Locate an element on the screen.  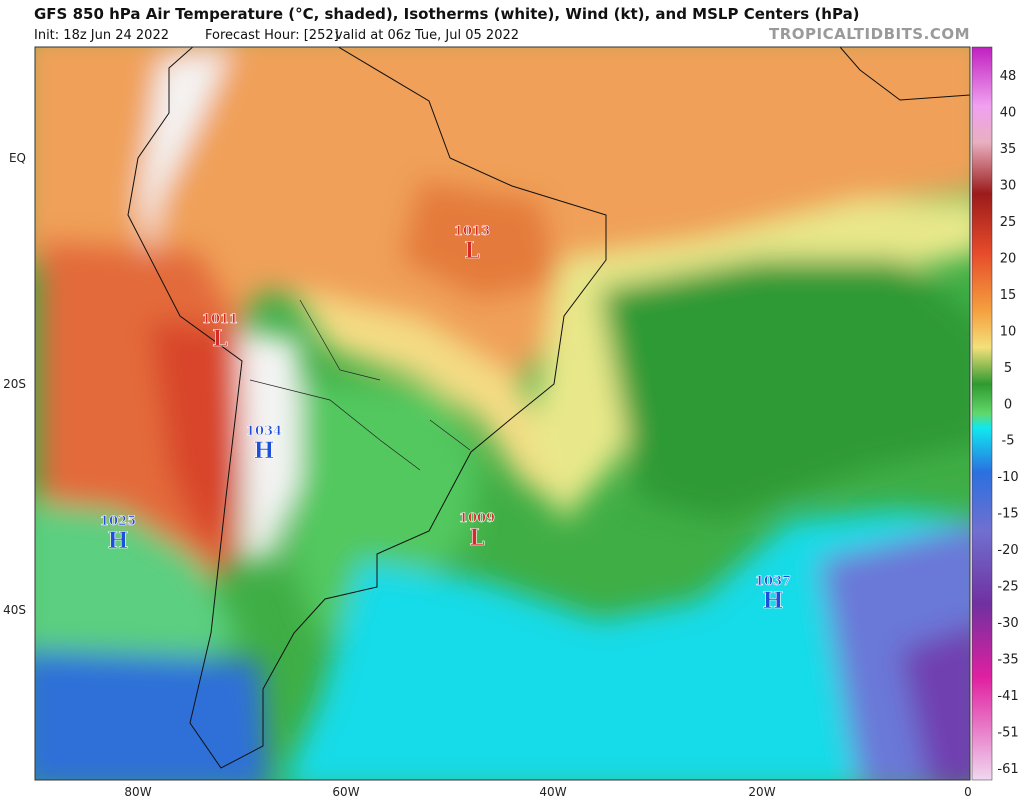
borders is located at coordinates (360, 385).